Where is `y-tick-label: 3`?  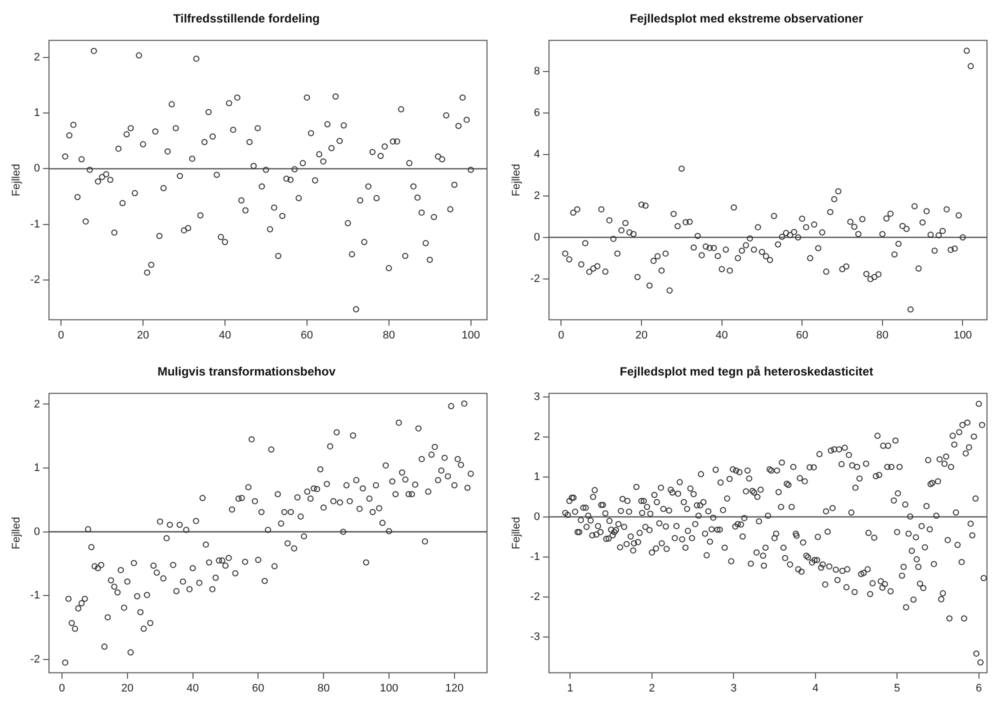 y-tick-label: 3 is located at coordinates (537, 397).